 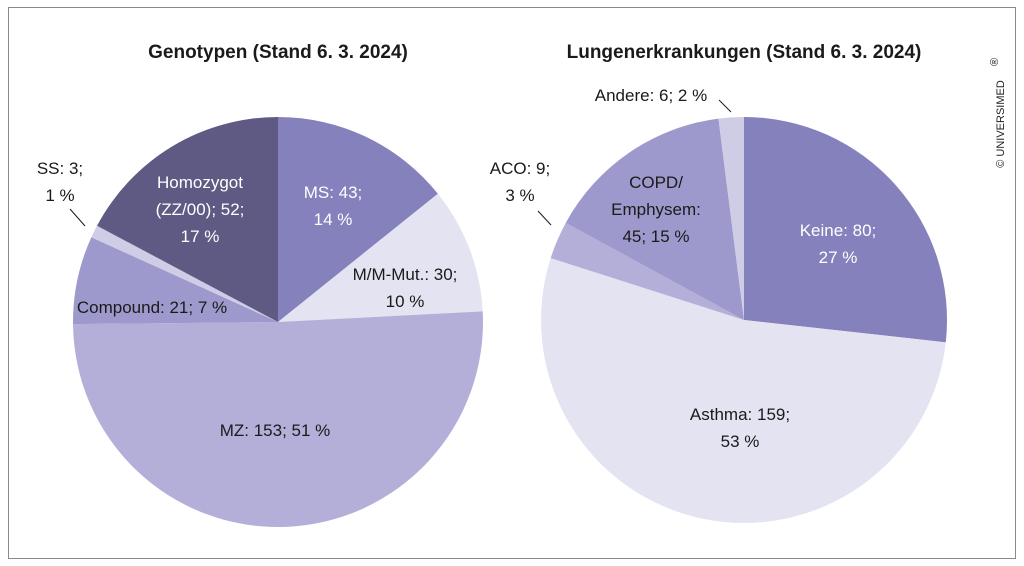 I want to click on copyright-text: © UNIVERSIMED, so click(x=1001, y=124).